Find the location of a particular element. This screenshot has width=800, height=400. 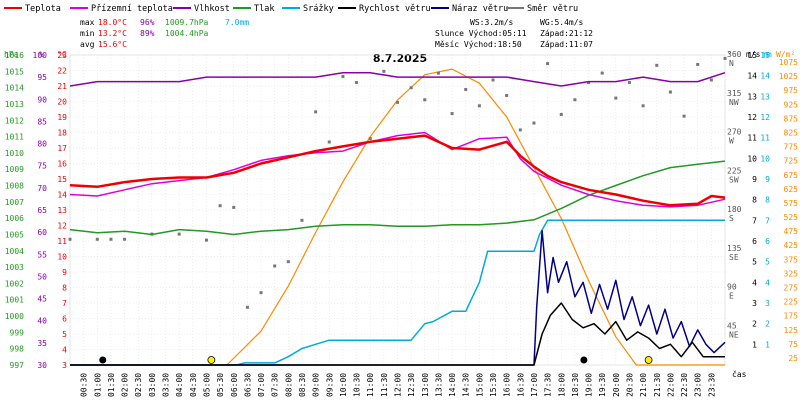

tick-time: 05:00 is located at coordinates (206, 385).